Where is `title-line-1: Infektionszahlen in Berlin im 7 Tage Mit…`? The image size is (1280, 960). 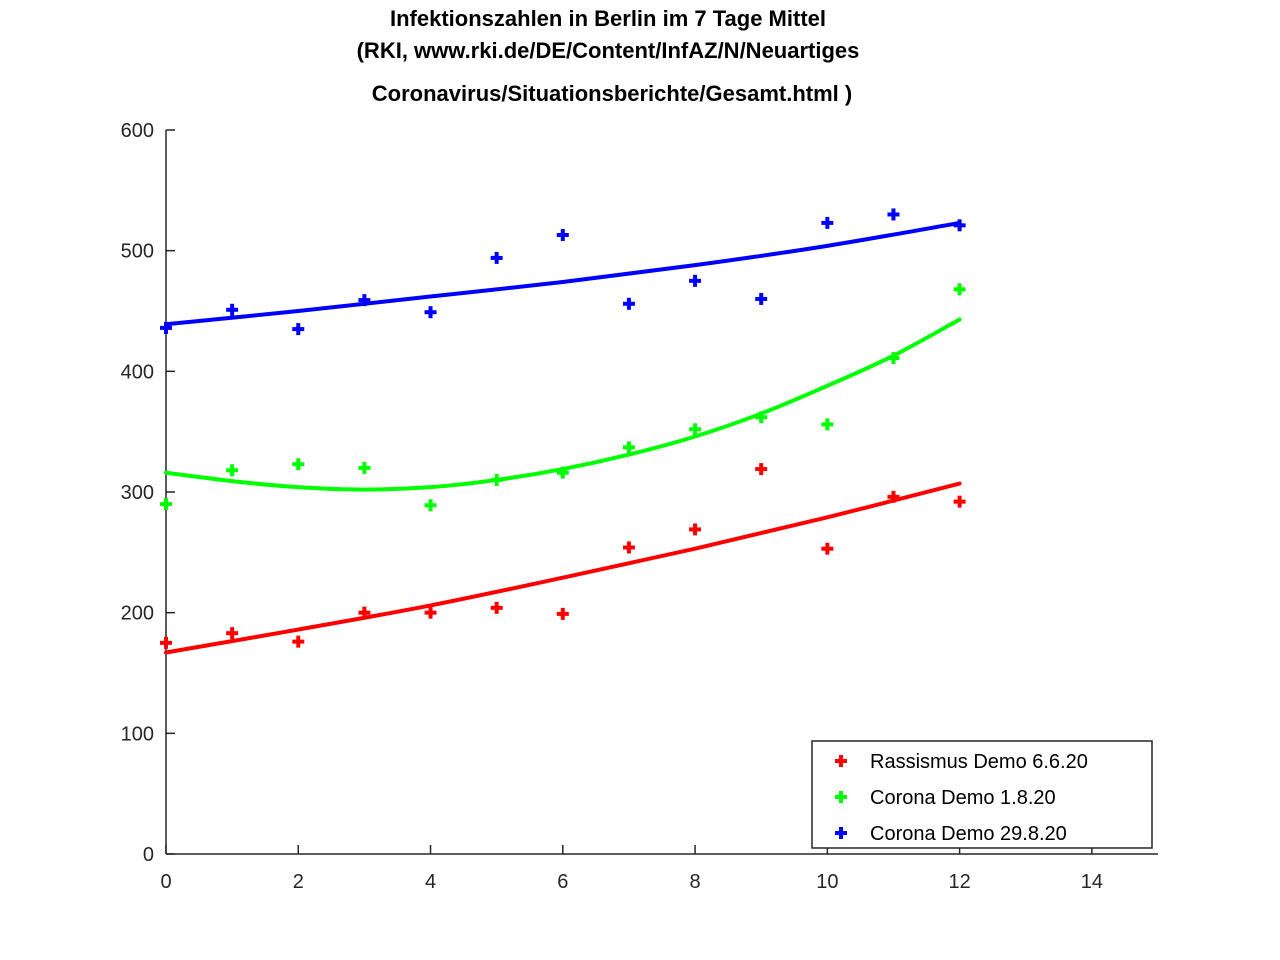 title-line-1: Infektionszahlen in Berlin im 7 Tage Mit… is located at coordinates (608, 18).